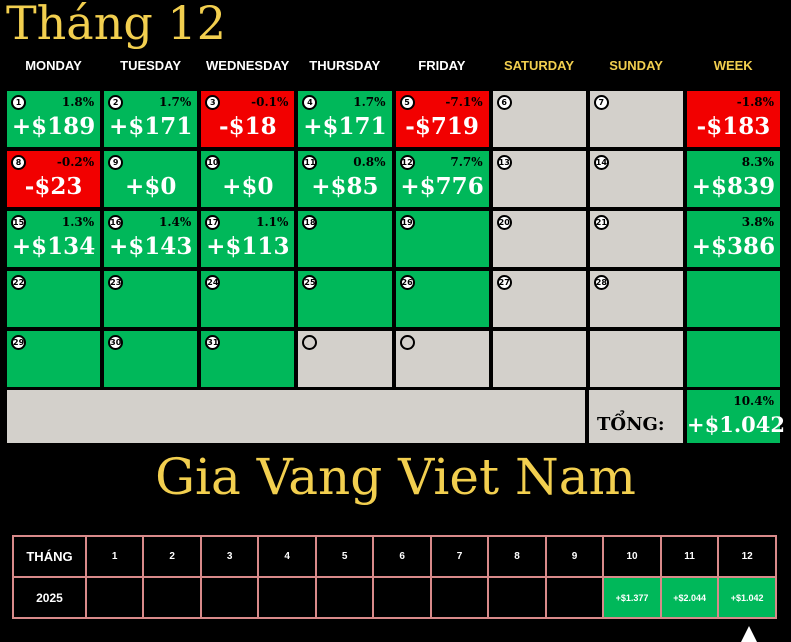 This screenshot has width=791, height=642. I want to click on day-percent: -0.1%, so click(270, 102).